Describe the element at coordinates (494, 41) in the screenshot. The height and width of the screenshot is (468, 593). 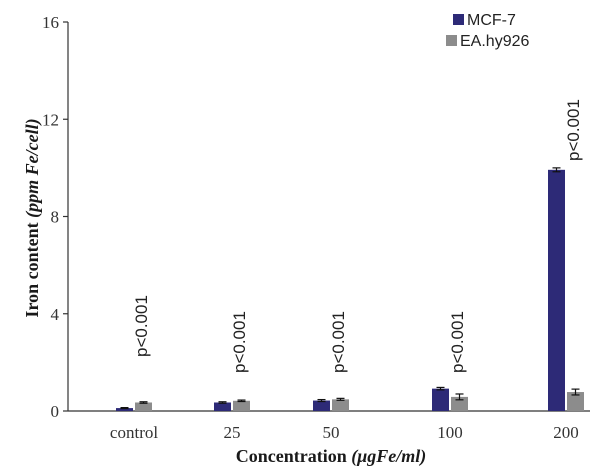
I see `legend-label: EA.hy926` at that location.